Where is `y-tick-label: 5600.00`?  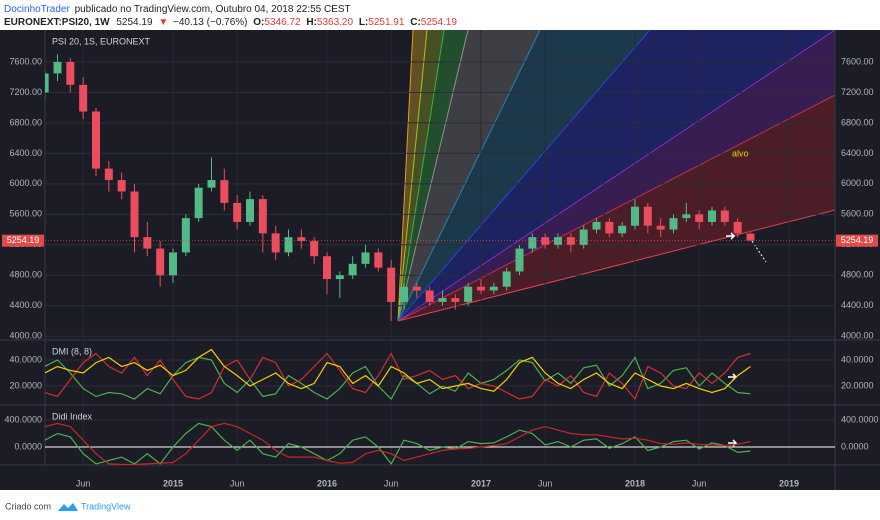
y-tick-label: 5600.00 is located at coordinates (857, 214).